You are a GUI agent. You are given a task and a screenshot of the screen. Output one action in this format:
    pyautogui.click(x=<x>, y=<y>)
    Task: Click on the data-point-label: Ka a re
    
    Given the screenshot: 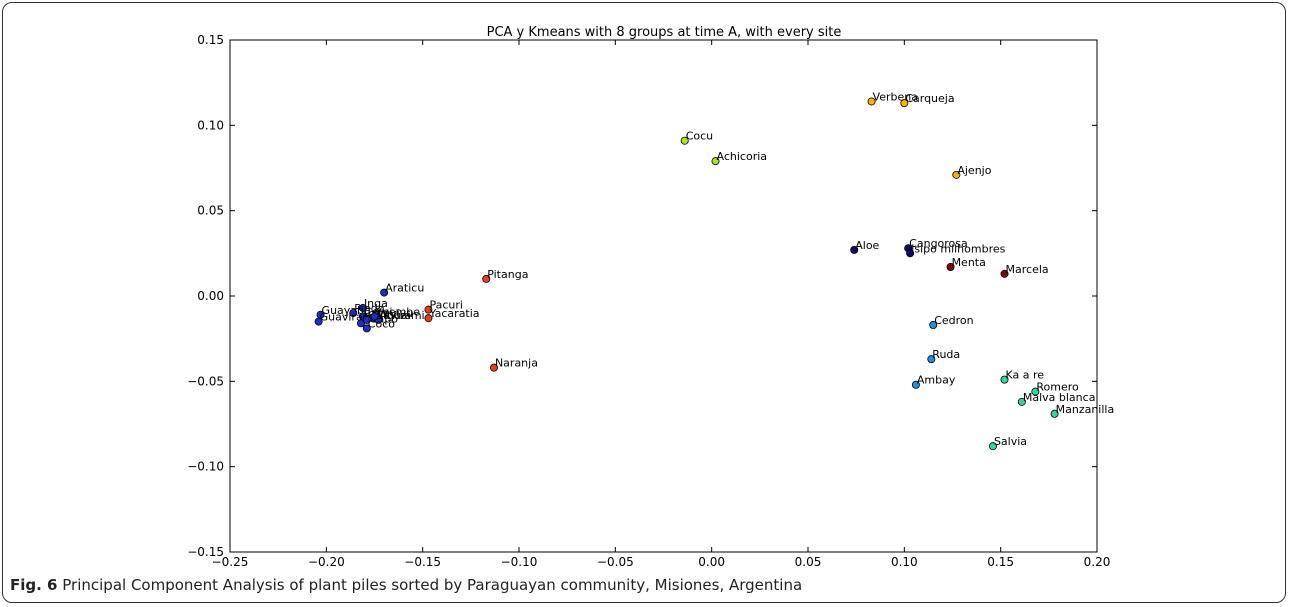 What is the action you would take?
    pyautogui.click(x=1025, y=375)
    